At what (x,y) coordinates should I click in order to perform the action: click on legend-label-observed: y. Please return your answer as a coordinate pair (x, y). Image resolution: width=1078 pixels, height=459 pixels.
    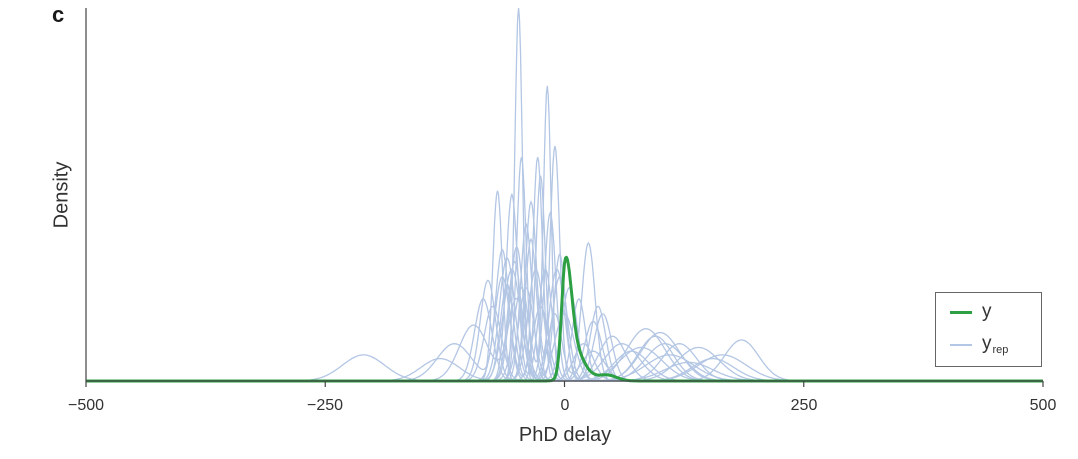
    Looking at the image, I should click on (987, 311).